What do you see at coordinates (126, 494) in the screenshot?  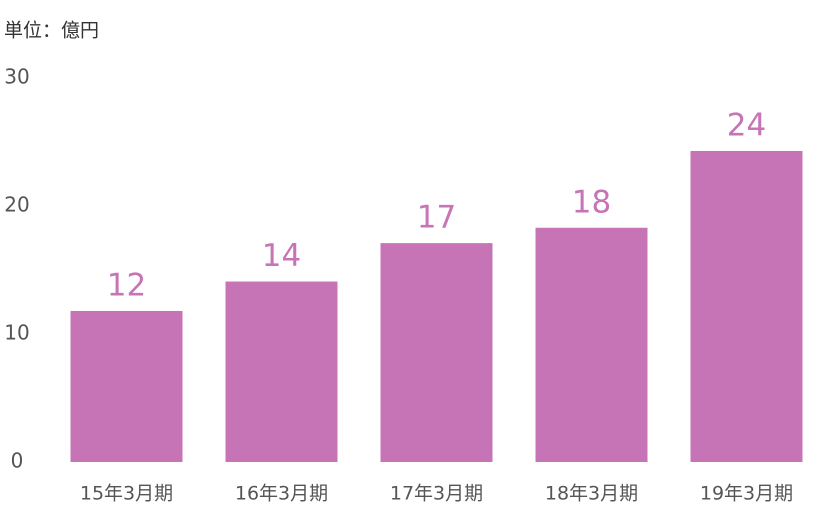 I see `x-tick-label: 15年3月期` at bounding box center [126, 494].